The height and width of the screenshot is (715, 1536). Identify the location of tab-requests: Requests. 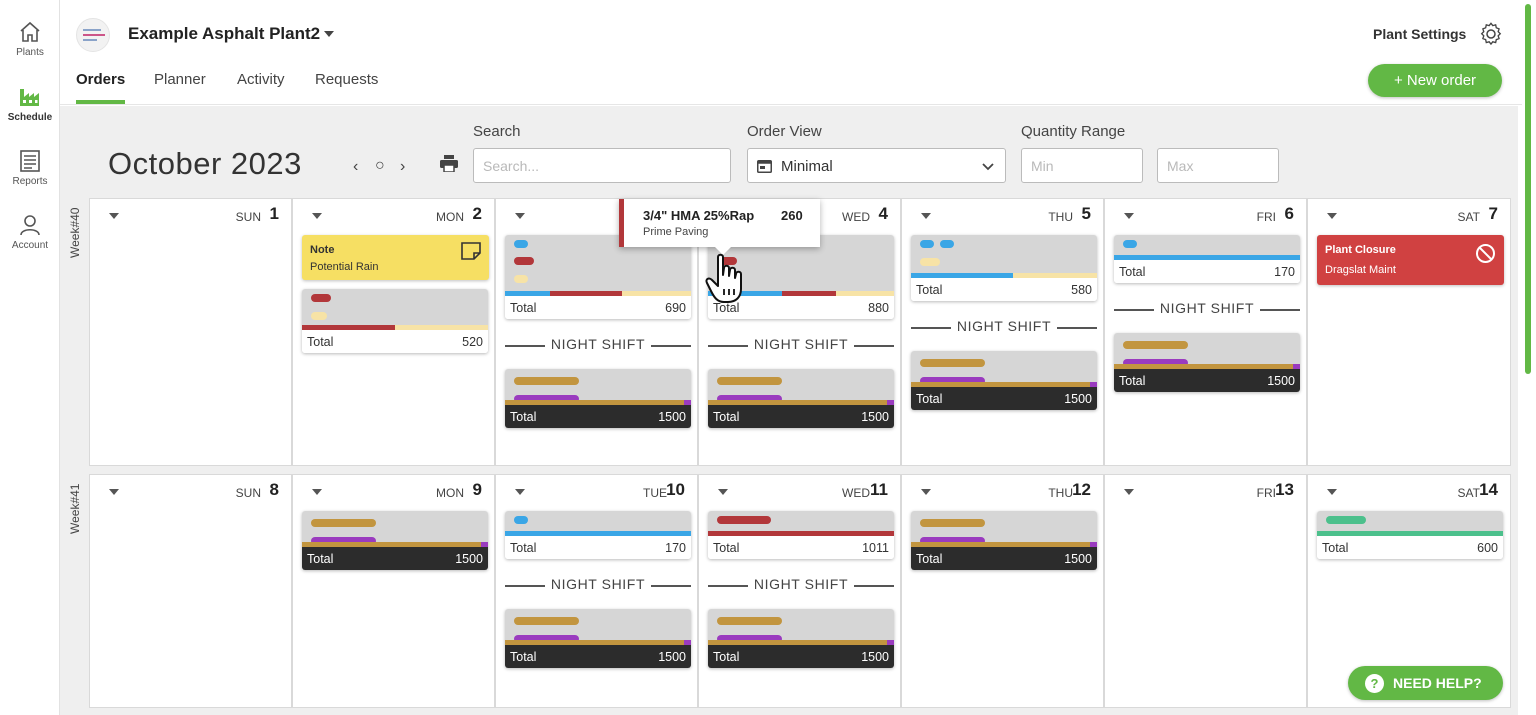
(347, 79).